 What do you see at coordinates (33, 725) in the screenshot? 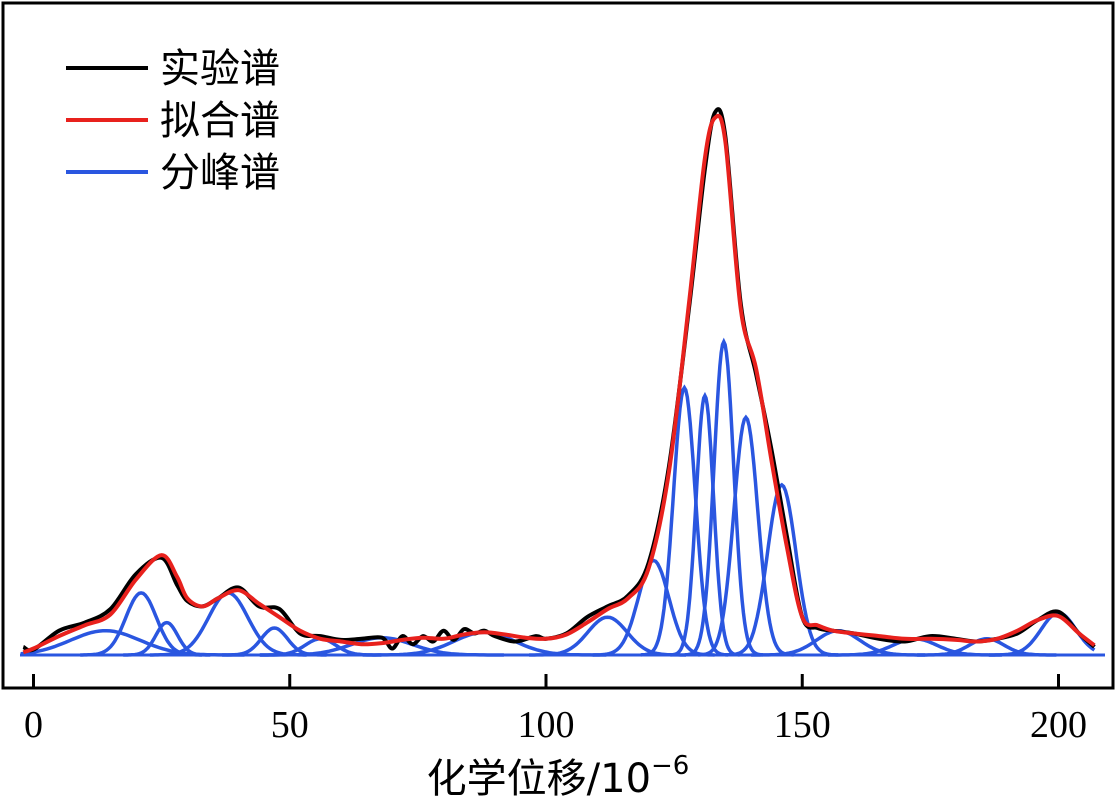
I see `x-tick-label: 0` at bounding box center [33, 725].